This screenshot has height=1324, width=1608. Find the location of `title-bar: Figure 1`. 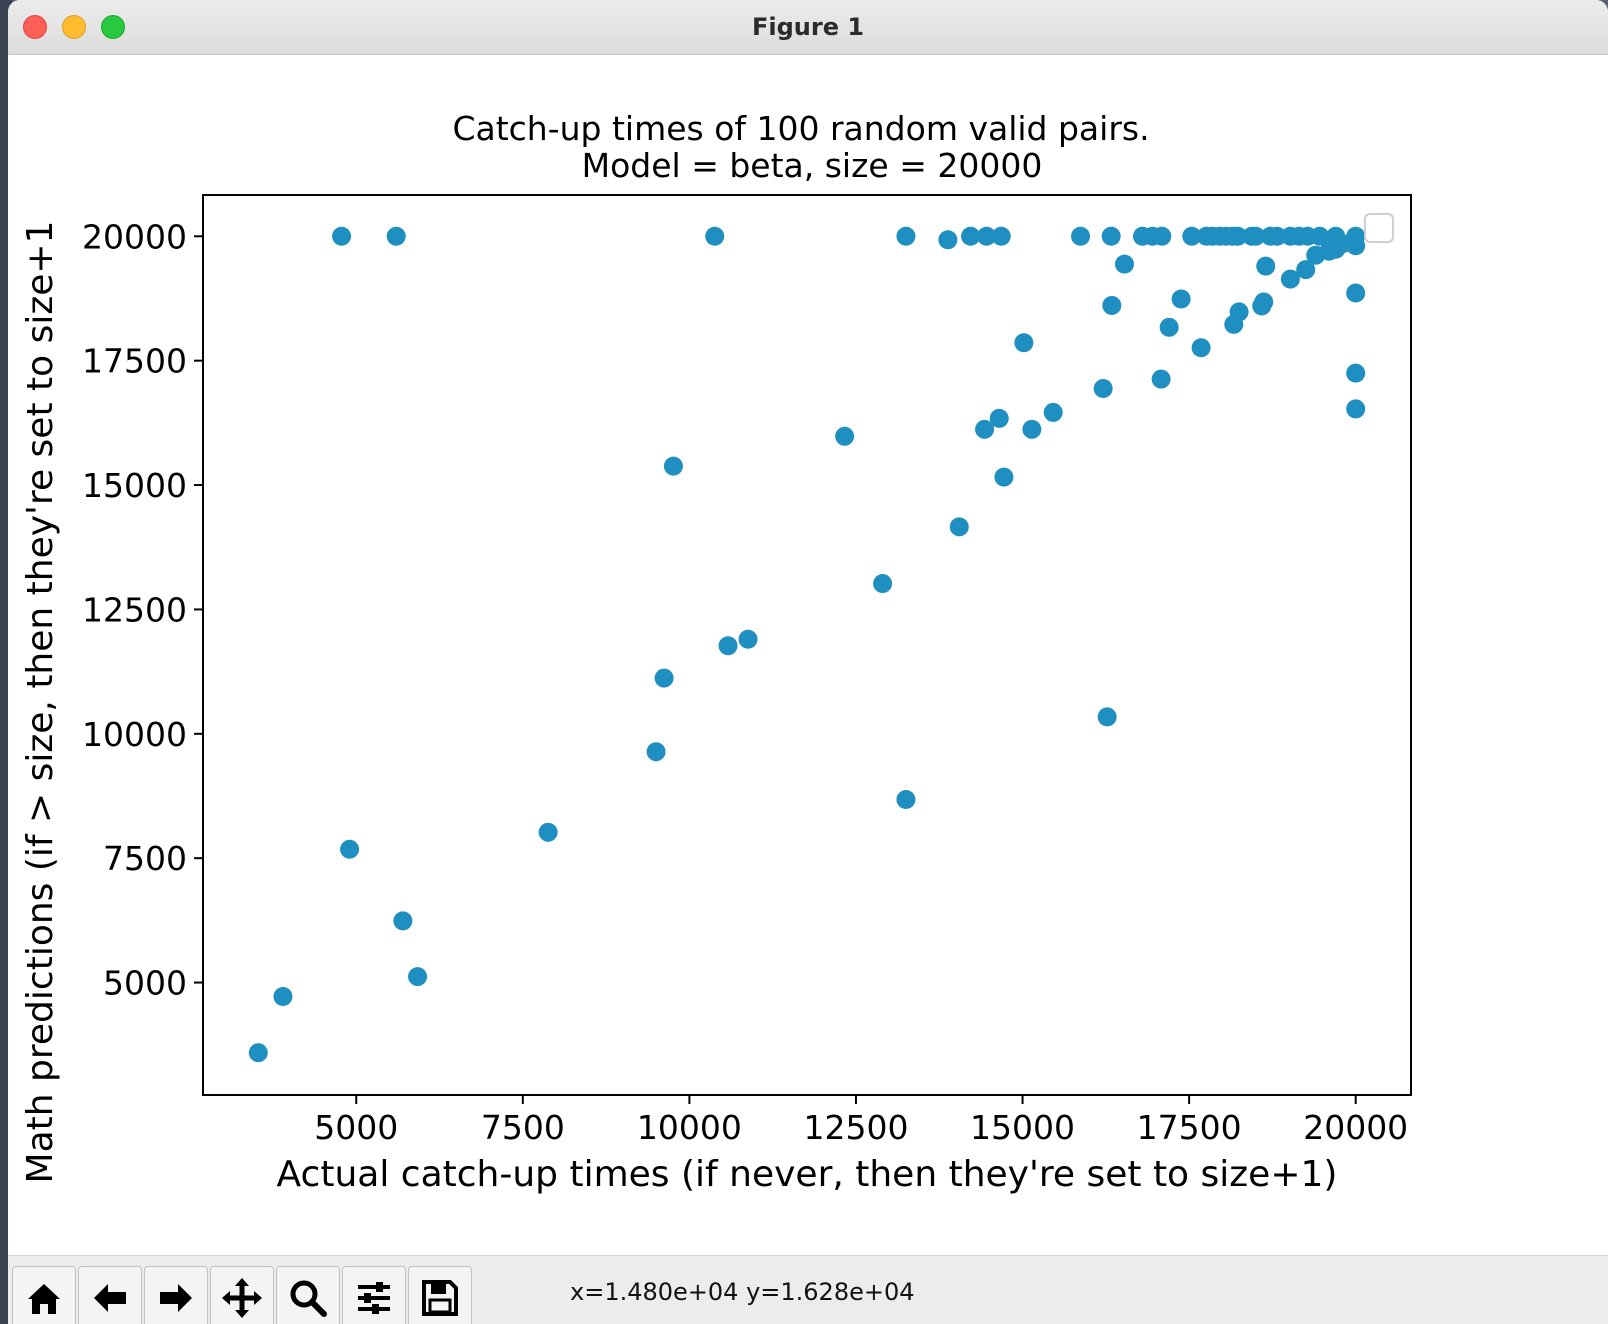

title-bar: Figure 1 is located at coordinates (808, 27).